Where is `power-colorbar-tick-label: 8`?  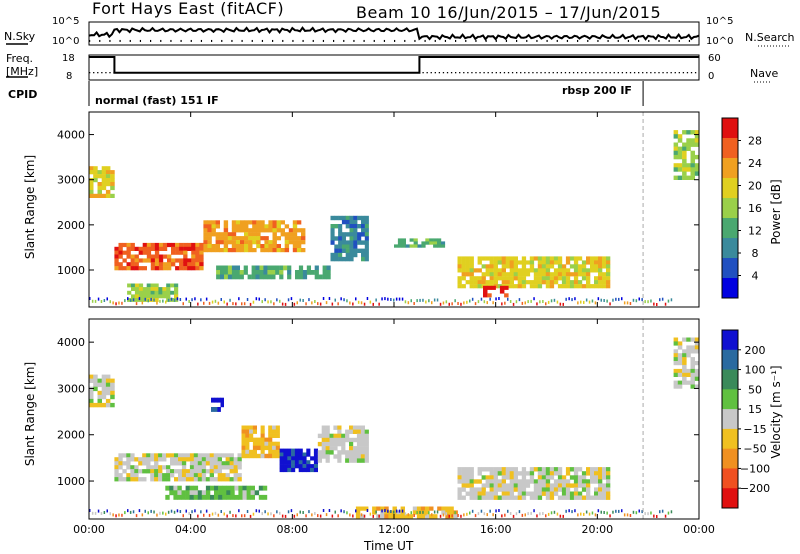 power-colorbar-tick-label: 8 is located at coordinates (755, 253).